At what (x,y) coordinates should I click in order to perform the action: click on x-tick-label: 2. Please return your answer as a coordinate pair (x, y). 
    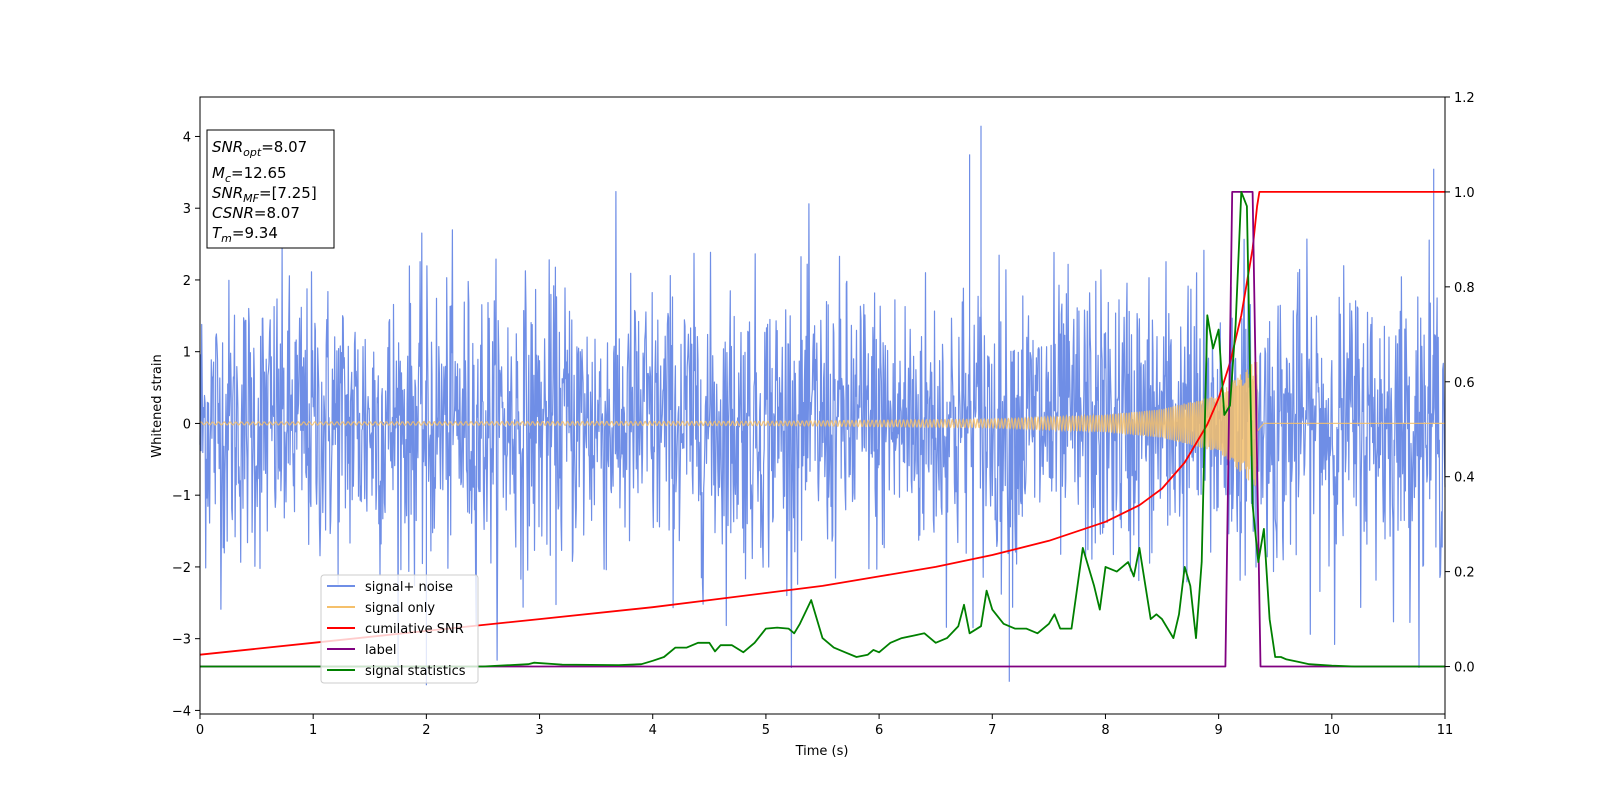
    Looking at the image, I should click on (426, 730).